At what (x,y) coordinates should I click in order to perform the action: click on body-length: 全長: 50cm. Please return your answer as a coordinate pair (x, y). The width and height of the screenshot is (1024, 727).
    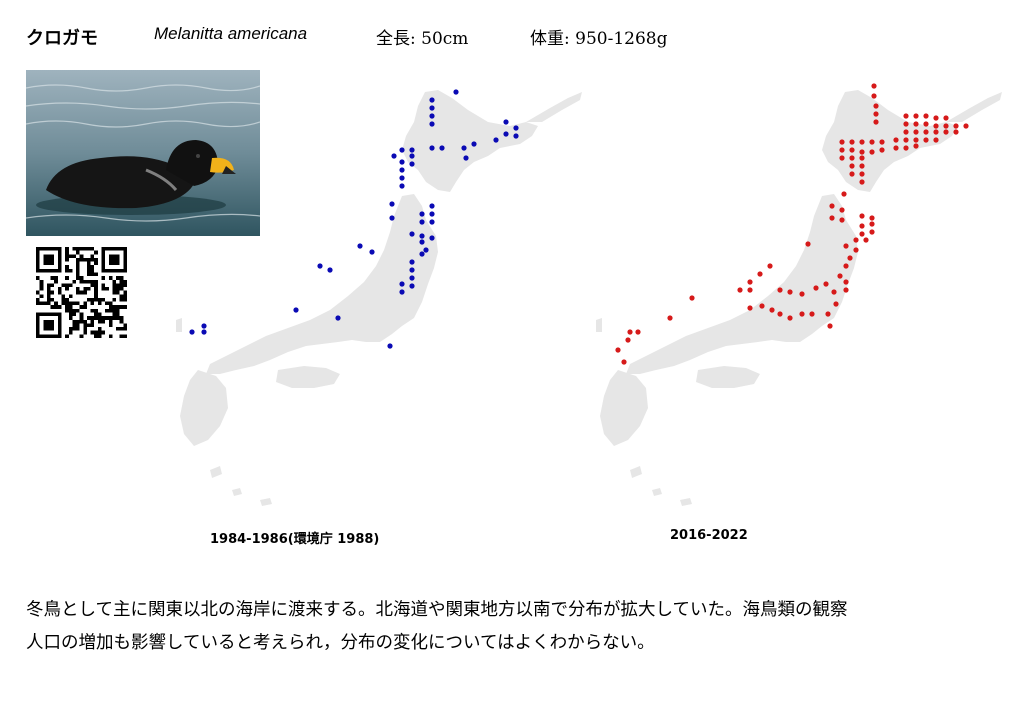
    Looking at the image, I should click on (422, 39).